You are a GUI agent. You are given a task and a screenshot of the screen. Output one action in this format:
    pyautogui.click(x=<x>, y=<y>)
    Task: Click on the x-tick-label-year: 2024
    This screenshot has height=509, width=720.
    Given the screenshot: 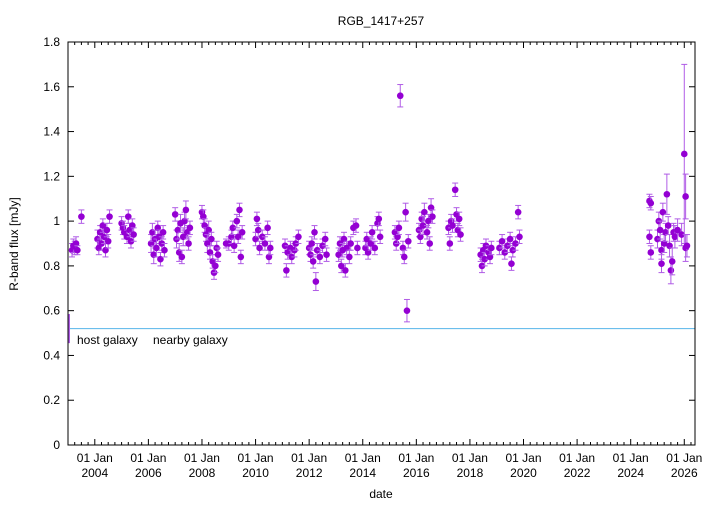 What is the action you would take?
    pyautogui.click(x=630, y=473)
    